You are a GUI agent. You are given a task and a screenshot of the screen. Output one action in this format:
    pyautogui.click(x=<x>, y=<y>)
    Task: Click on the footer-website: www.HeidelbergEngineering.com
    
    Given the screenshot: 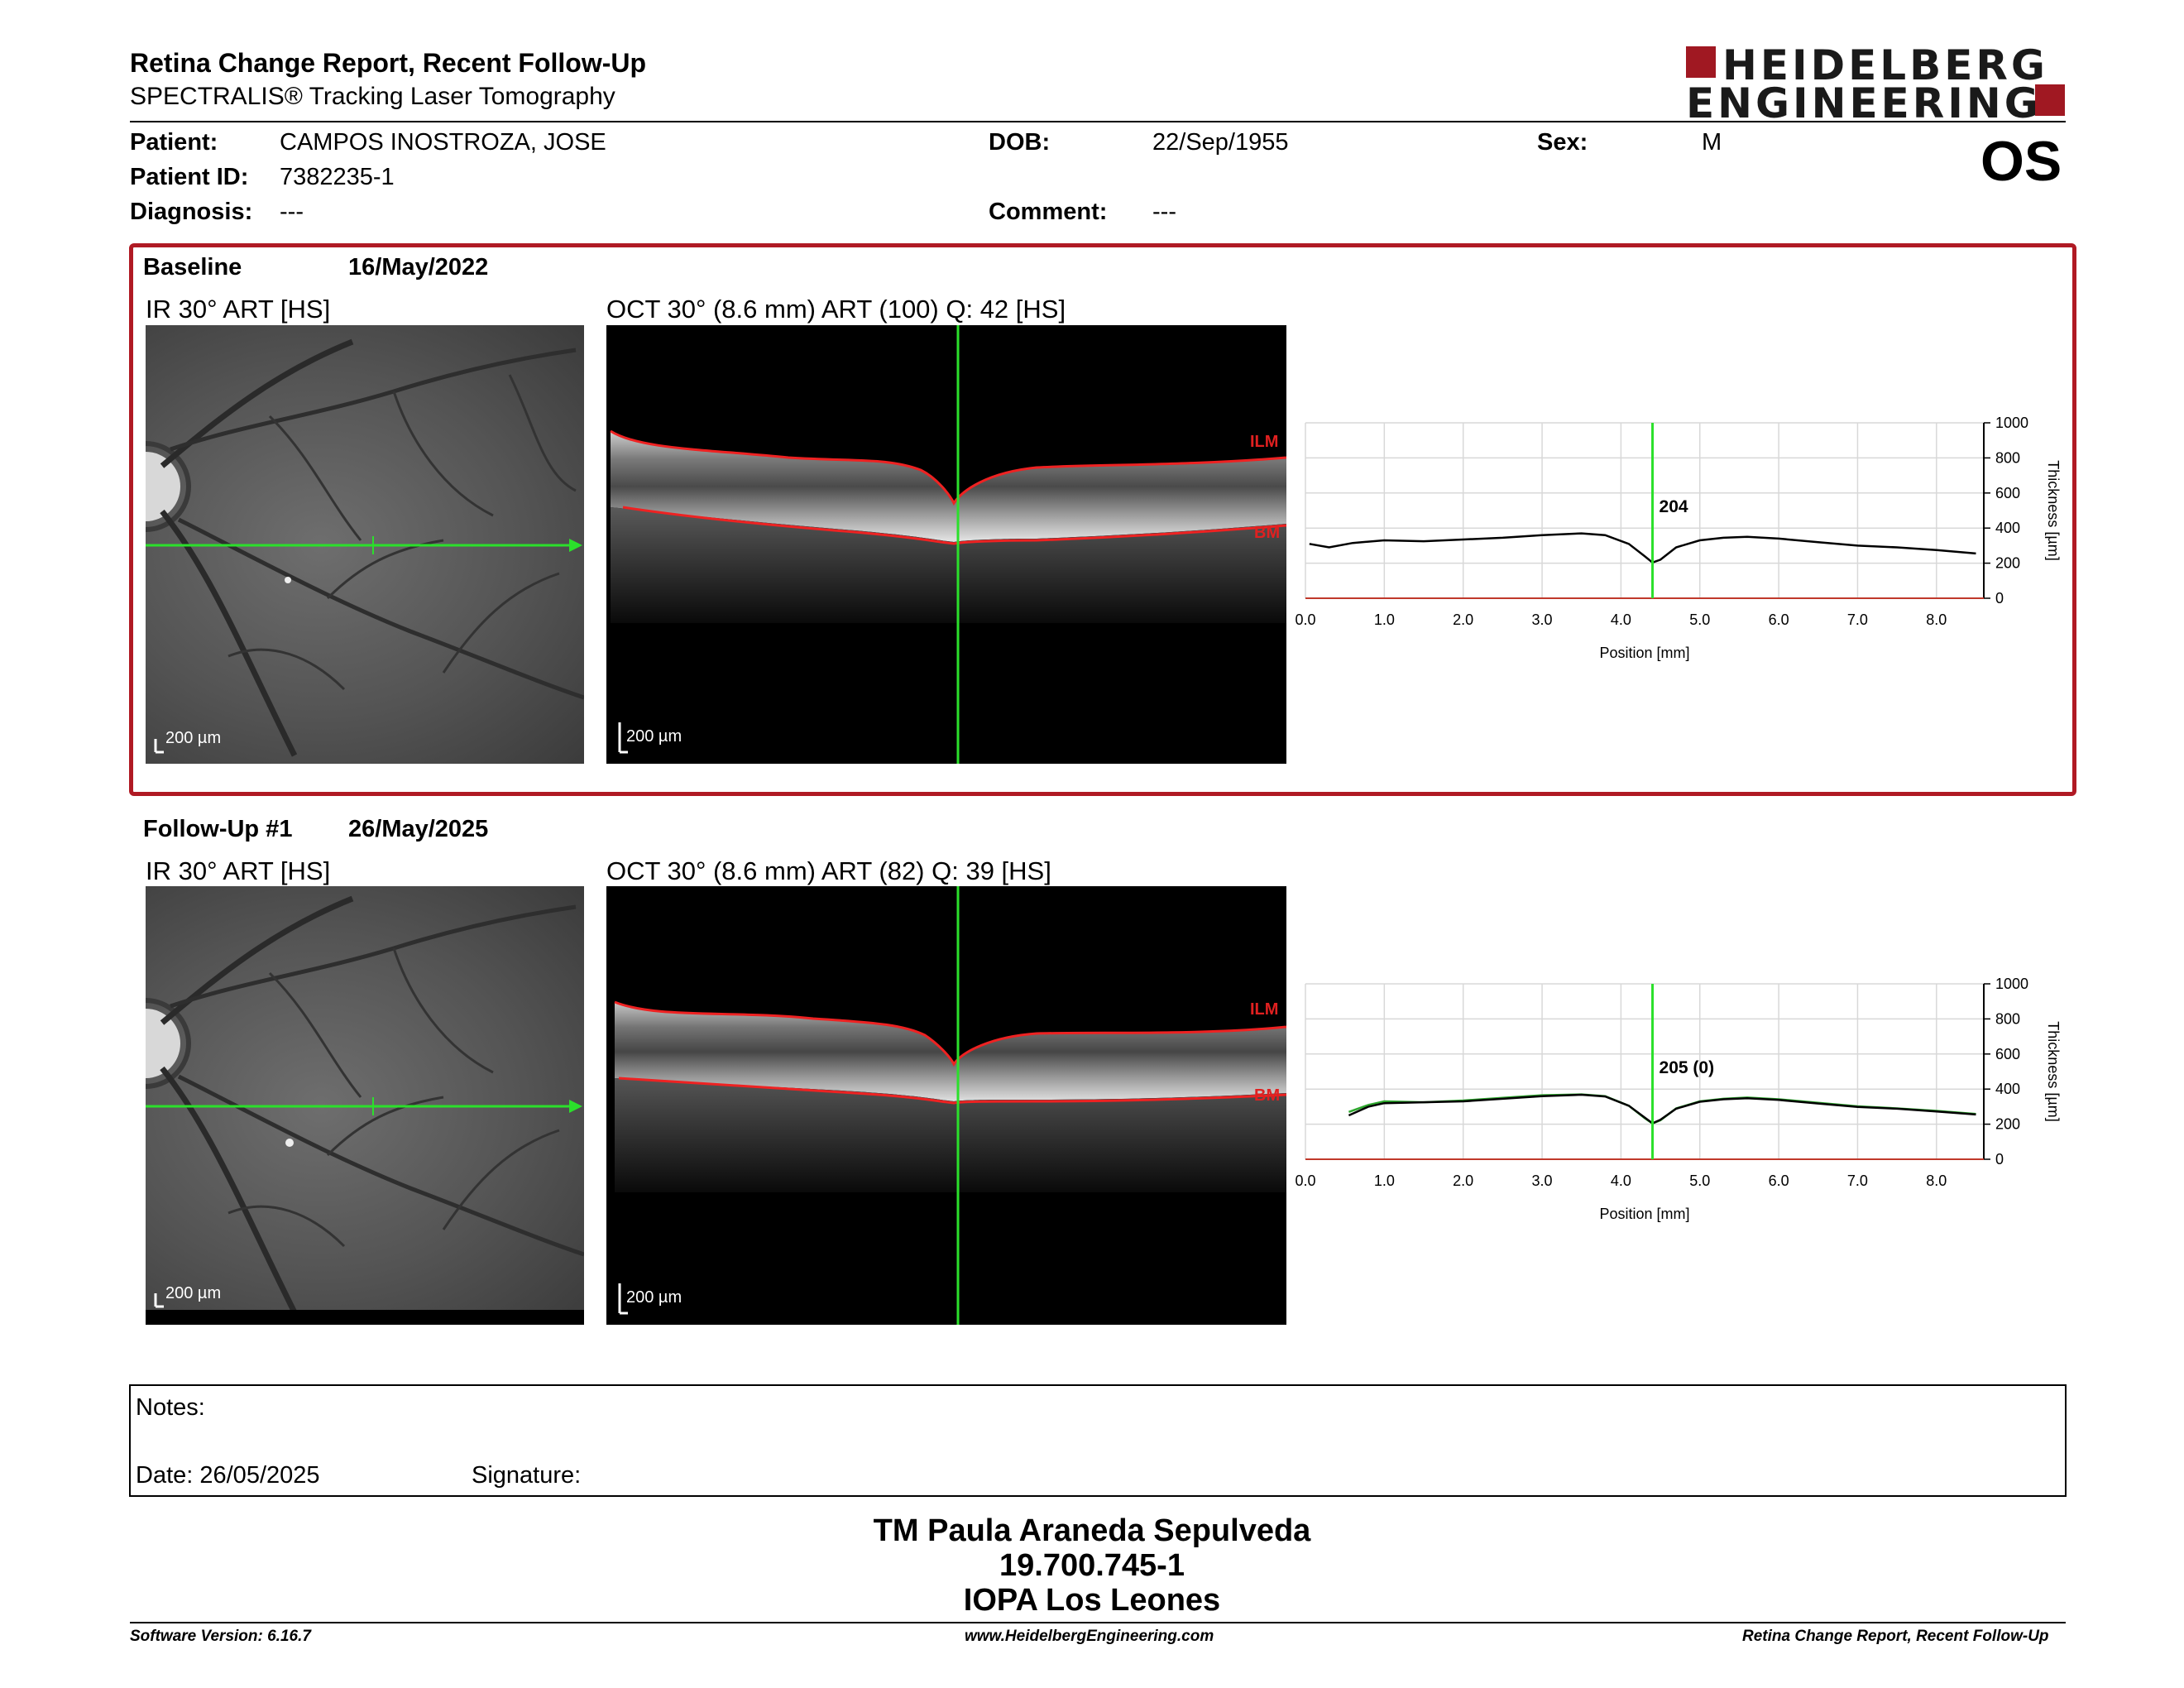 What is the action you would take?
    pyautogui.click(x=1089, y=1636)
    